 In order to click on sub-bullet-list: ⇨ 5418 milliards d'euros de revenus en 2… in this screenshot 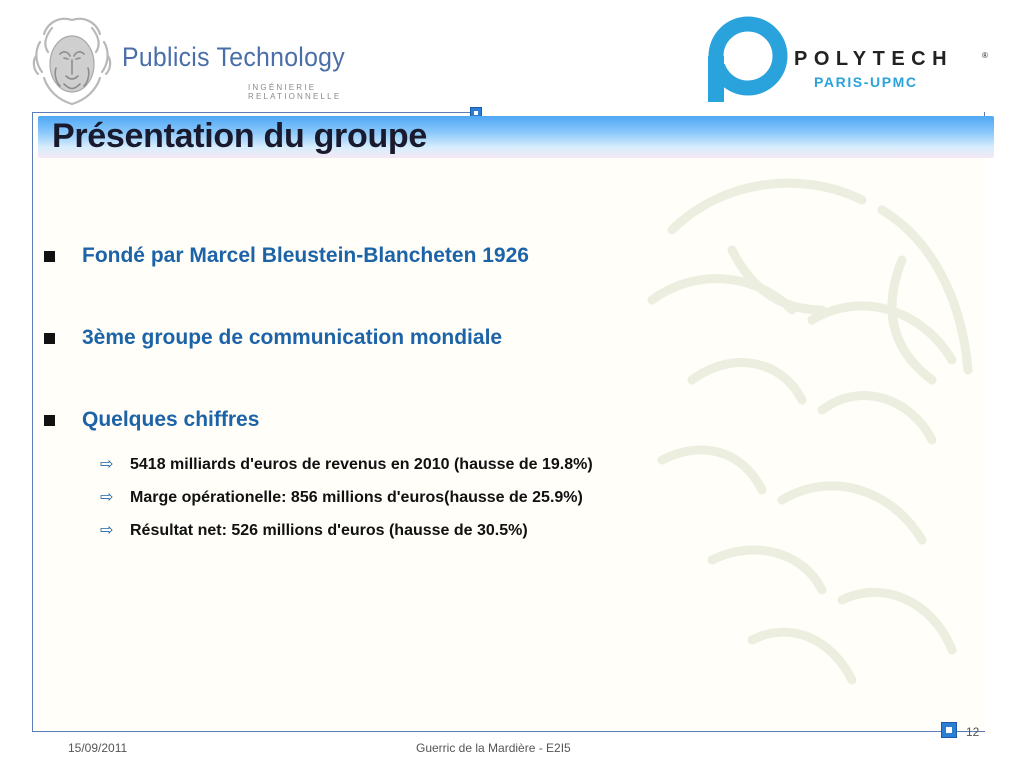, I will do `click(500, 503)`.